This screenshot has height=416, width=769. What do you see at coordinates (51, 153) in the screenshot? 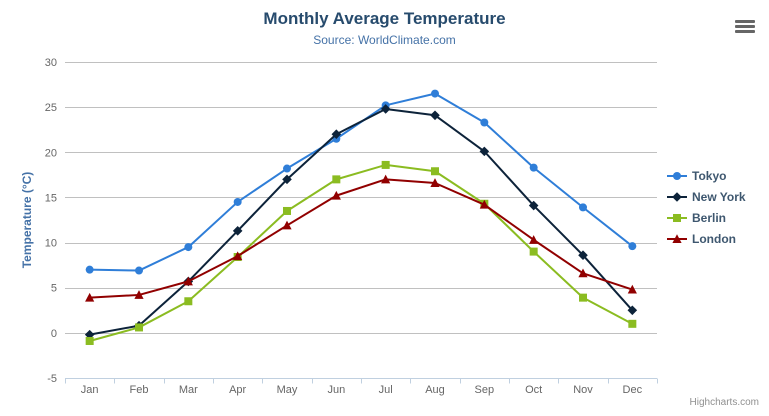
I see `svg-text: 20` at bounding box center [51, 153].